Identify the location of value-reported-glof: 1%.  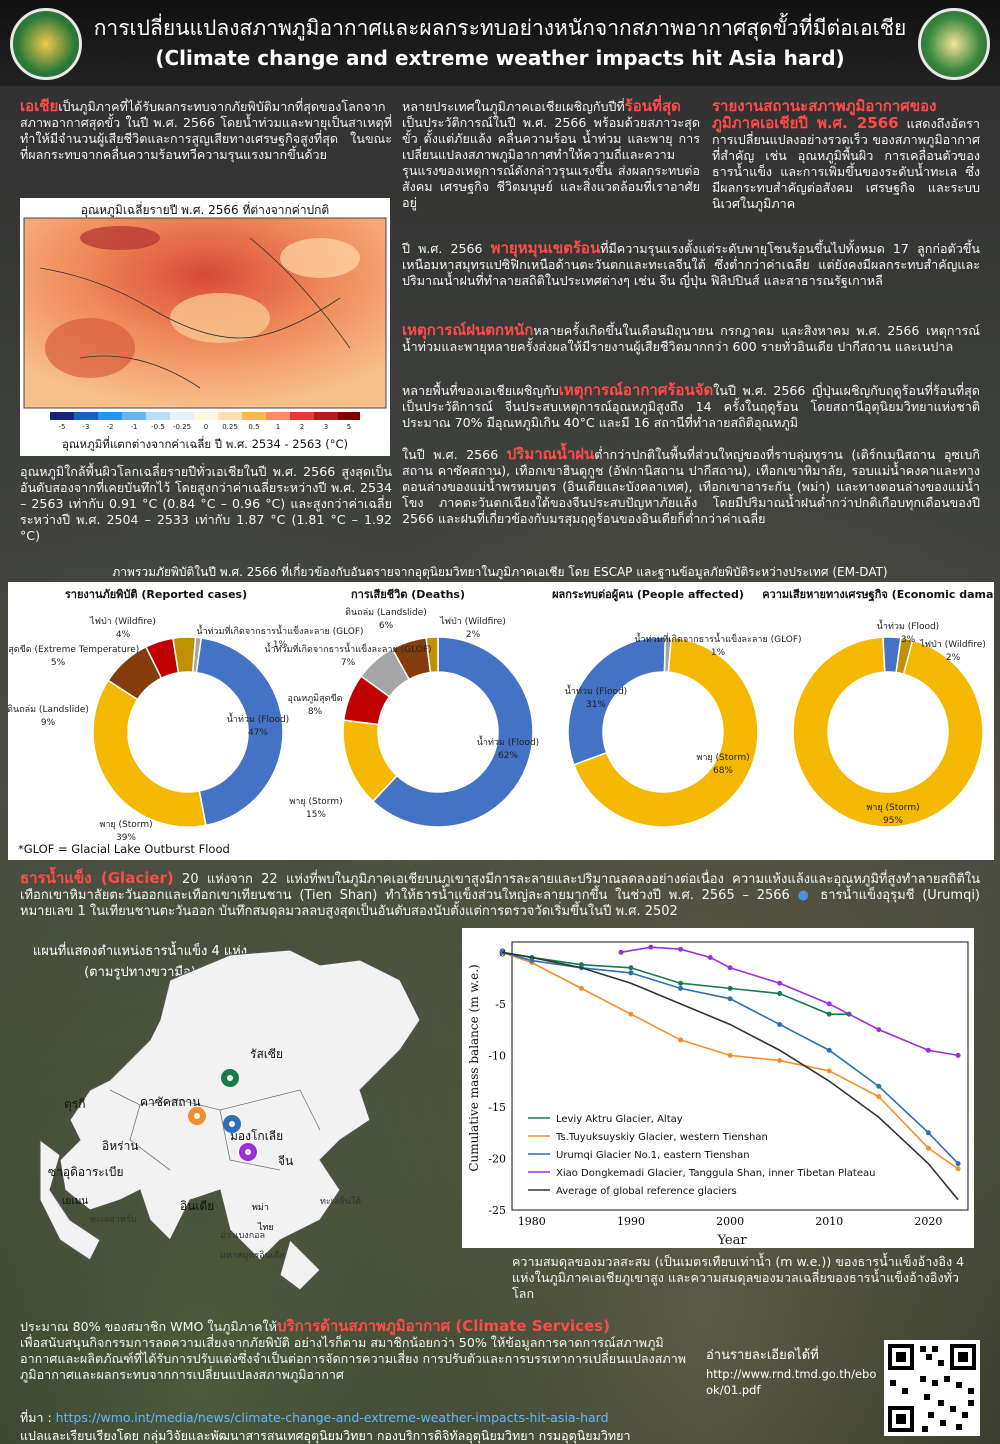
(280, 645).